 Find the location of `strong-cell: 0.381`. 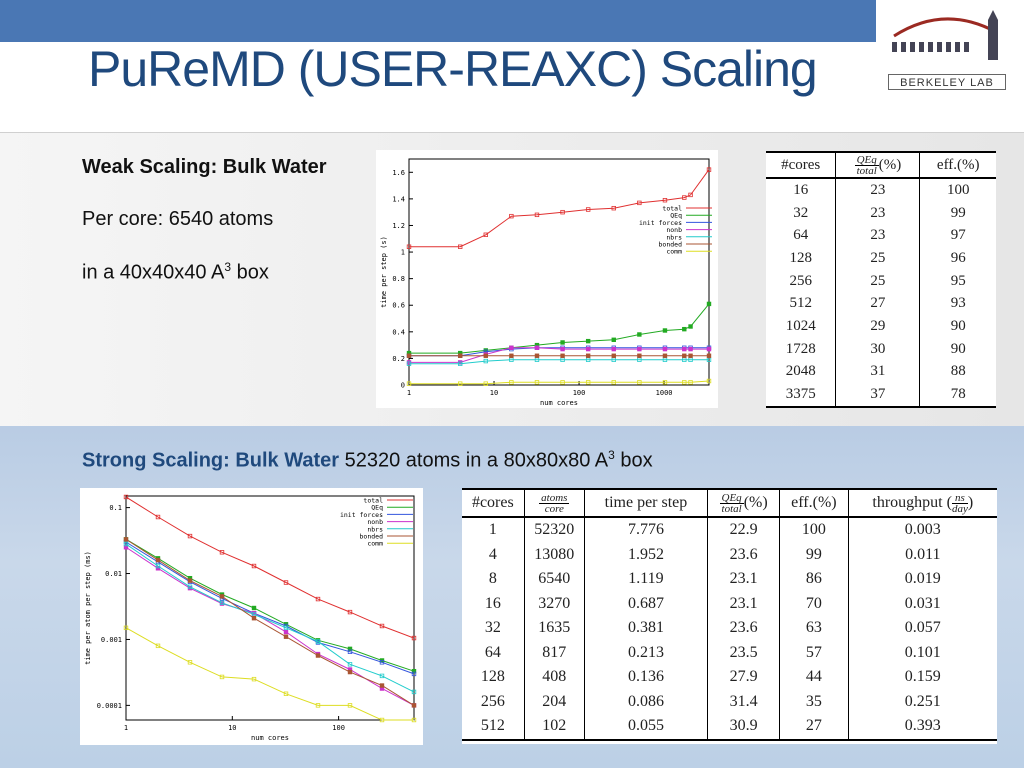

strong-cell: 0.381 is located at coordinates (646, 628).